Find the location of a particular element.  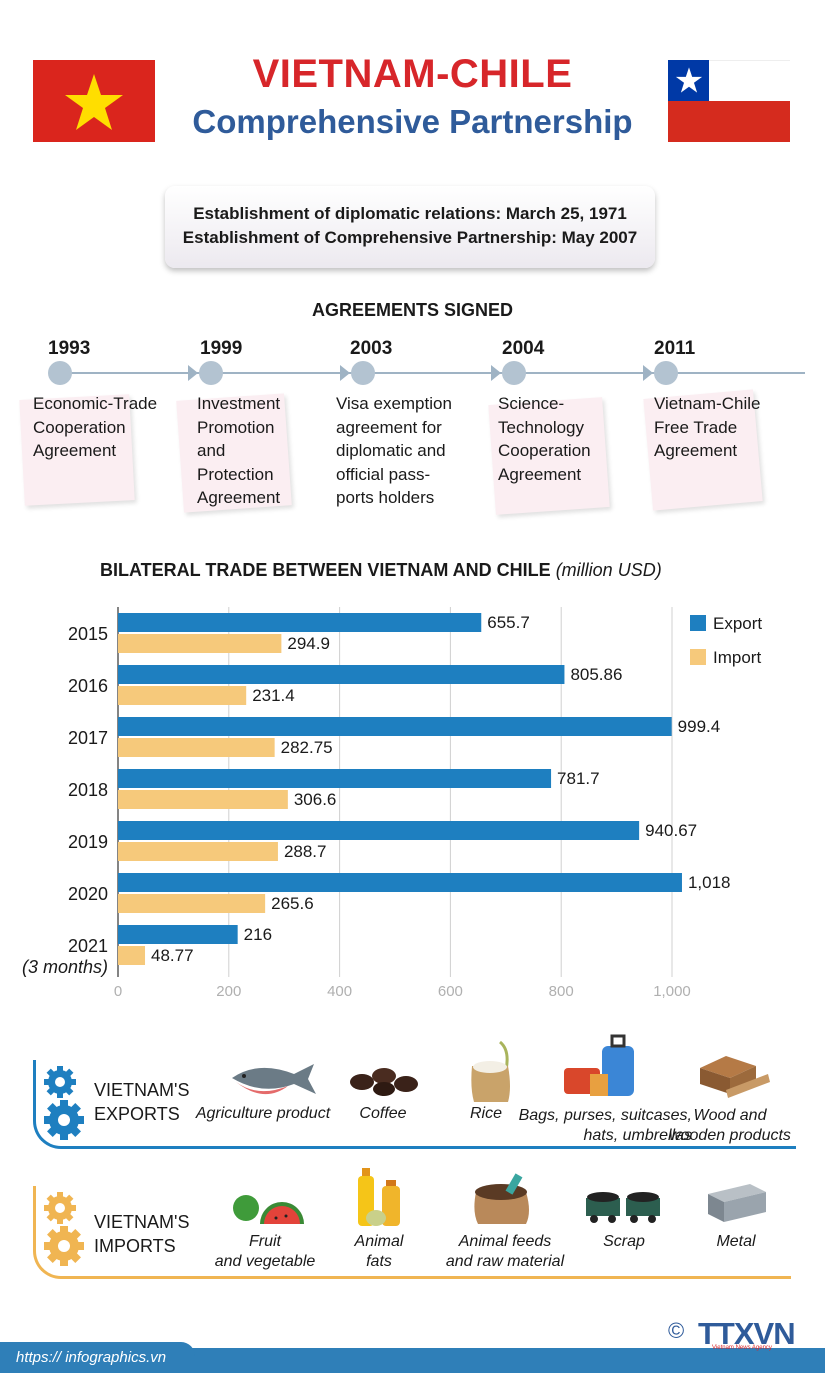

category-label: 2020 is located at coordinates (88, 894).